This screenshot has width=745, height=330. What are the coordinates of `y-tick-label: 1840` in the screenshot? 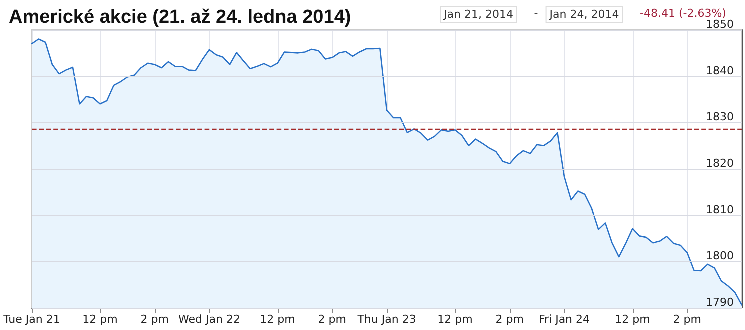 It's located at (720, 71).